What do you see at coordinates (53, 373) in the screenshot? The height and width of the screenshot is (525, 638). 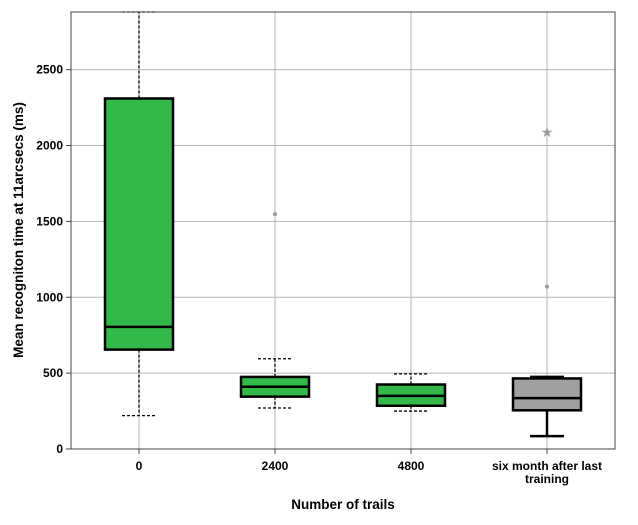 I see `y-tick-label-500: 500` at bounding box center [53, 373].